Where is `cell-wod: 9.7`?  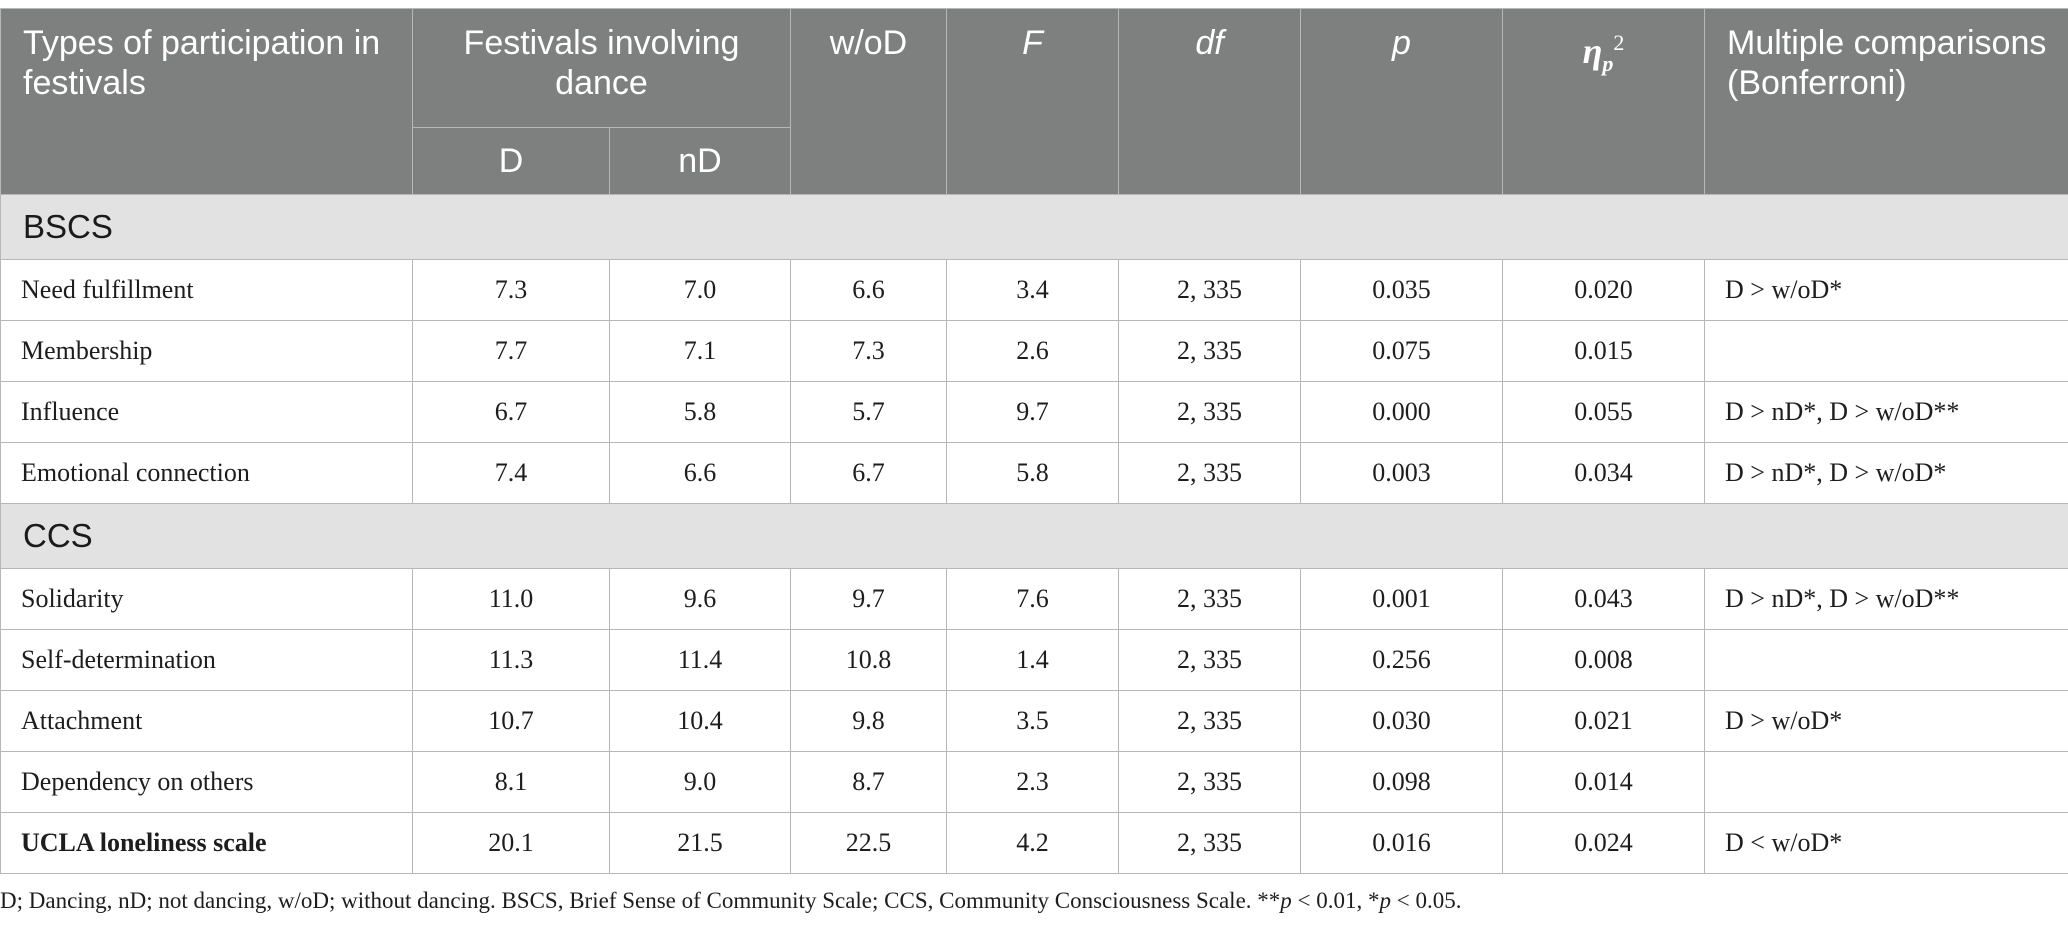
cell-wod: 9.7 is located at coordinates (868, 599).